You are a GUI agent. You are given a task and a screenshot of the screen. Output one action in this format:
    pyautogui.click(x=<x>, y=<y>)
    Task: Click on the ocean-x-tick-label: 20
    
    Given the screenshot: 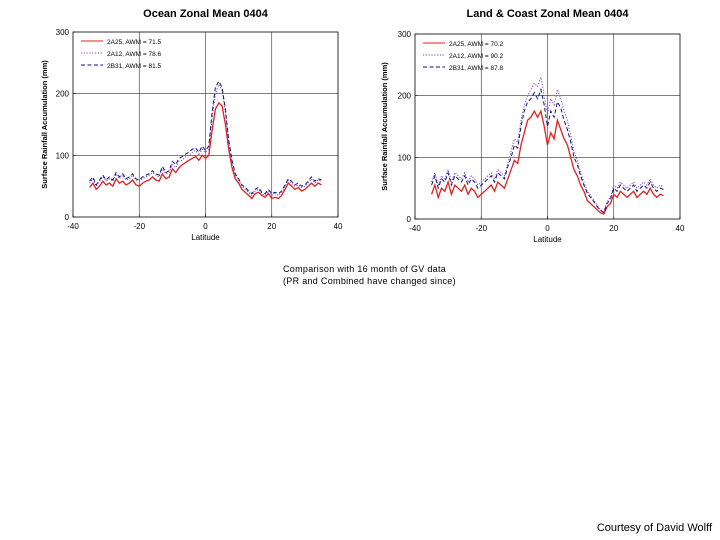 What is the action you would take?
    pyautogui.click(x=271, y=226)
    